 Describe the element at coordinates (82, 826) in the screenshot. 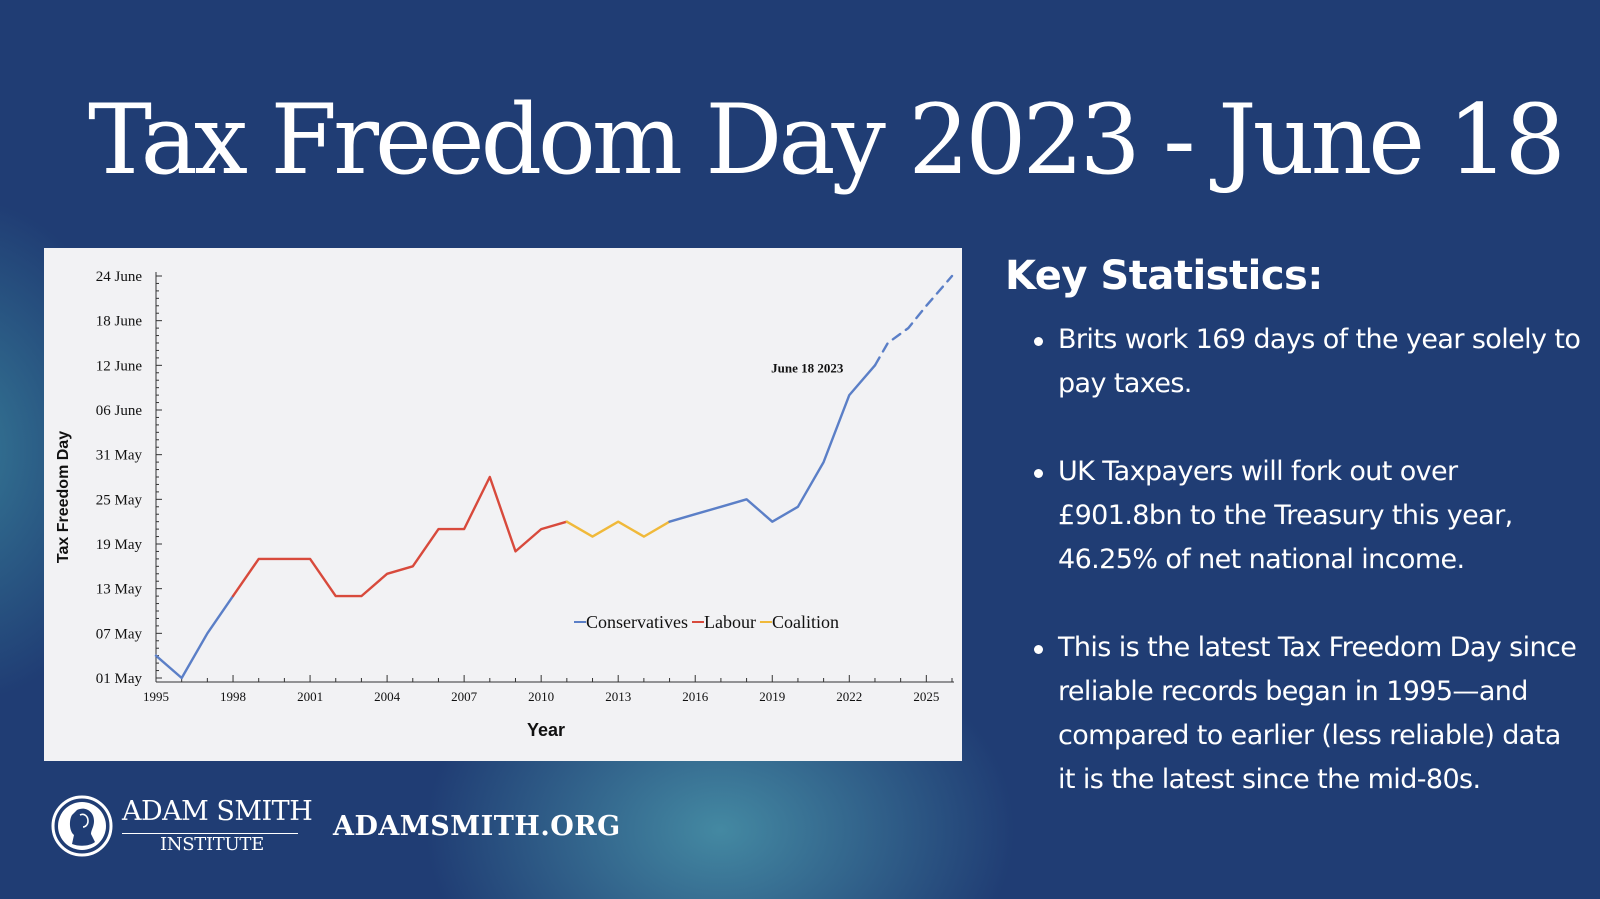

I see `adam-smith-logo-icon` at that location.